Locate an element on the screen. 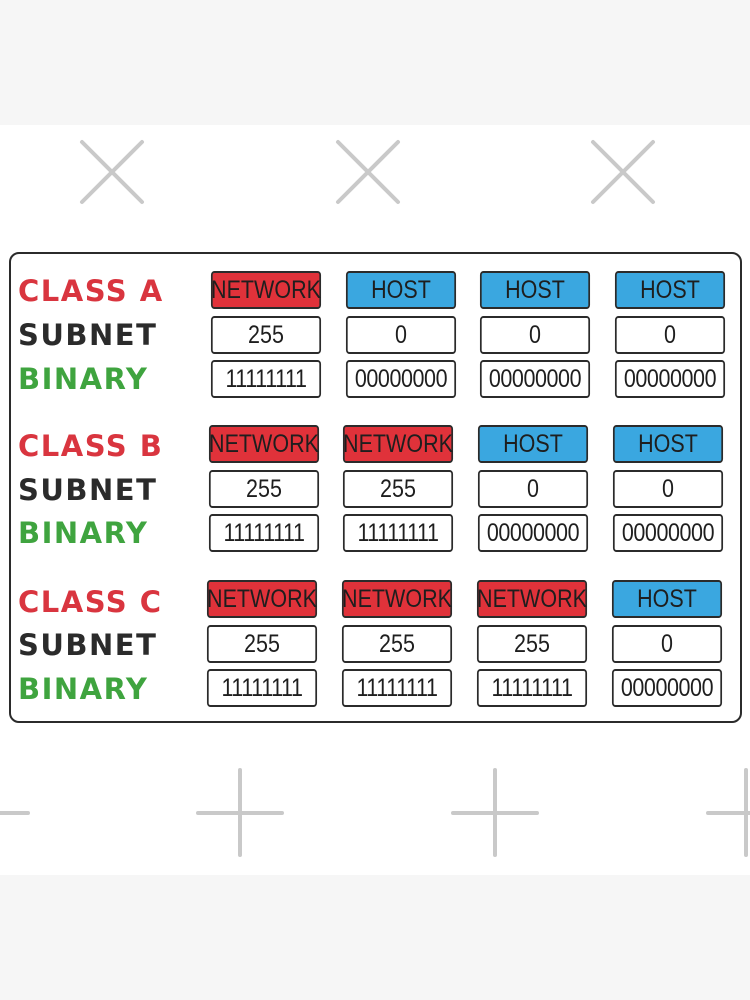  class-a-binary-octet-2: 00000000 is located at coordinates (401, 379).